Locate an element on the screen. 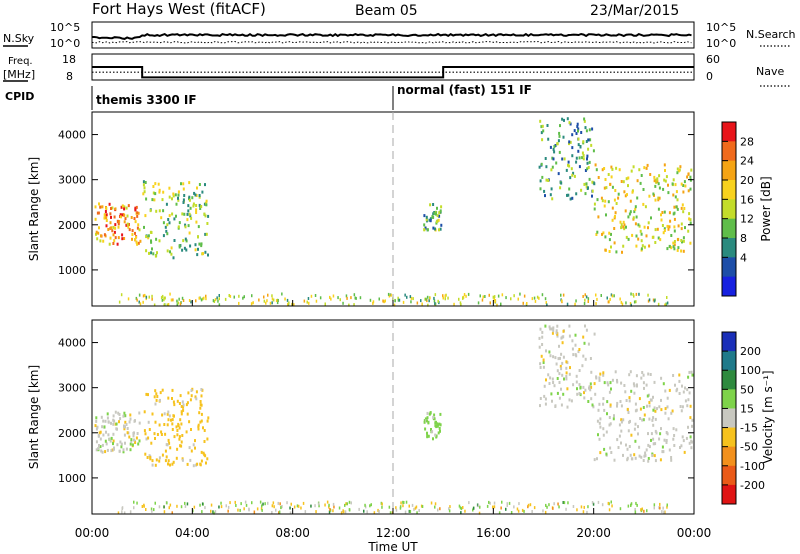 This screenshot has width=800, height=554. colorbar-tick-label: 8 is located at coordinates (743, 238).